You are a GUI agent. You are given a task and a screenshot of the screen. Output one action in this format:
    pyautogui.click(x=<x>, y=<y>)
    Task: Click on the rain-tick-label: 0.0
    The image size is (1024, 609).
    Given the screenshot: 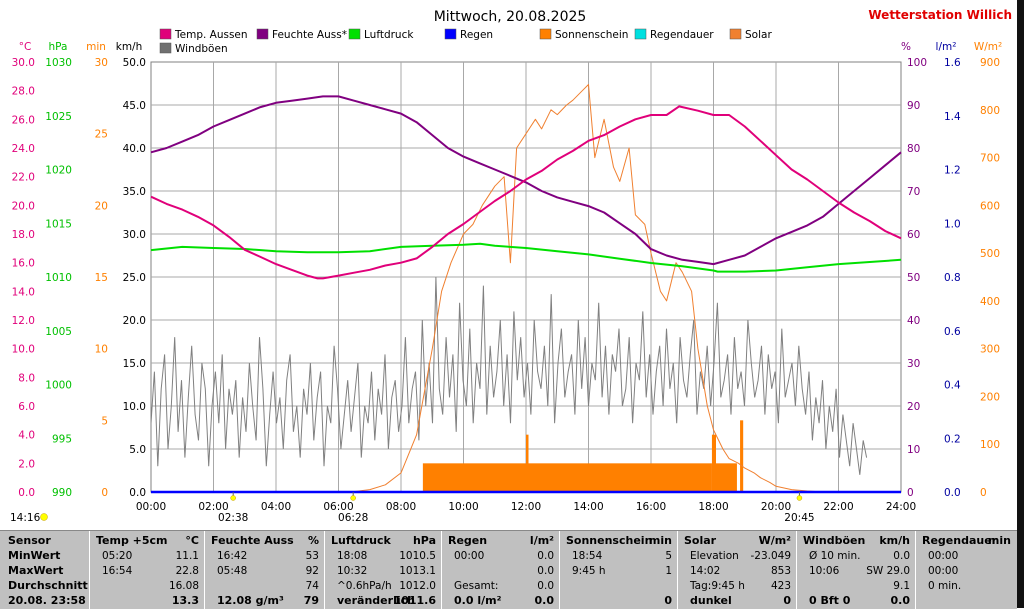 What is the action you would take?
    pyautogui.click(x=952, y=493)
    